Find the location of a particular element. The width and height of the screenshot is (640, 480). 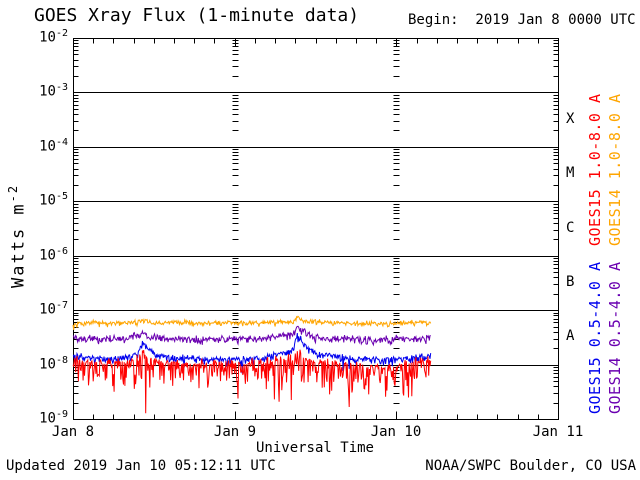

flare-class-letter: M is located at coordinates (570, 173).